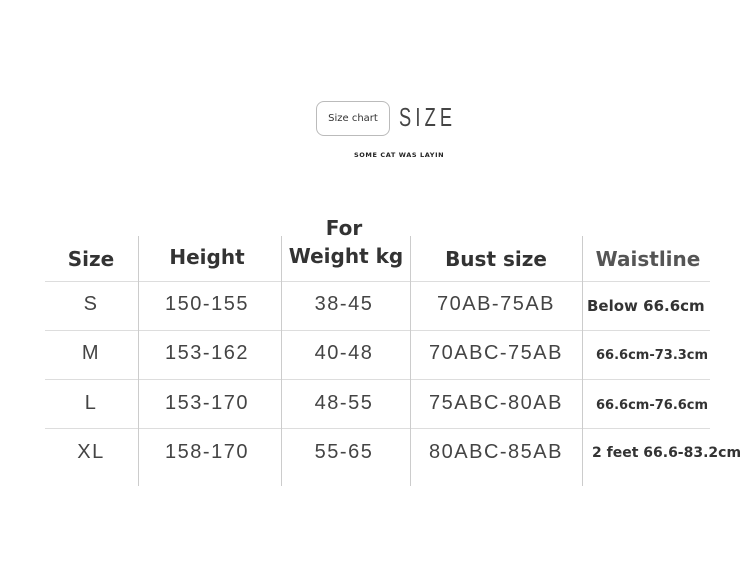 Image resolution: width=750 pixels, height=580 pixels. I want to click on cell-weight: 40-48, so click(344, 353).